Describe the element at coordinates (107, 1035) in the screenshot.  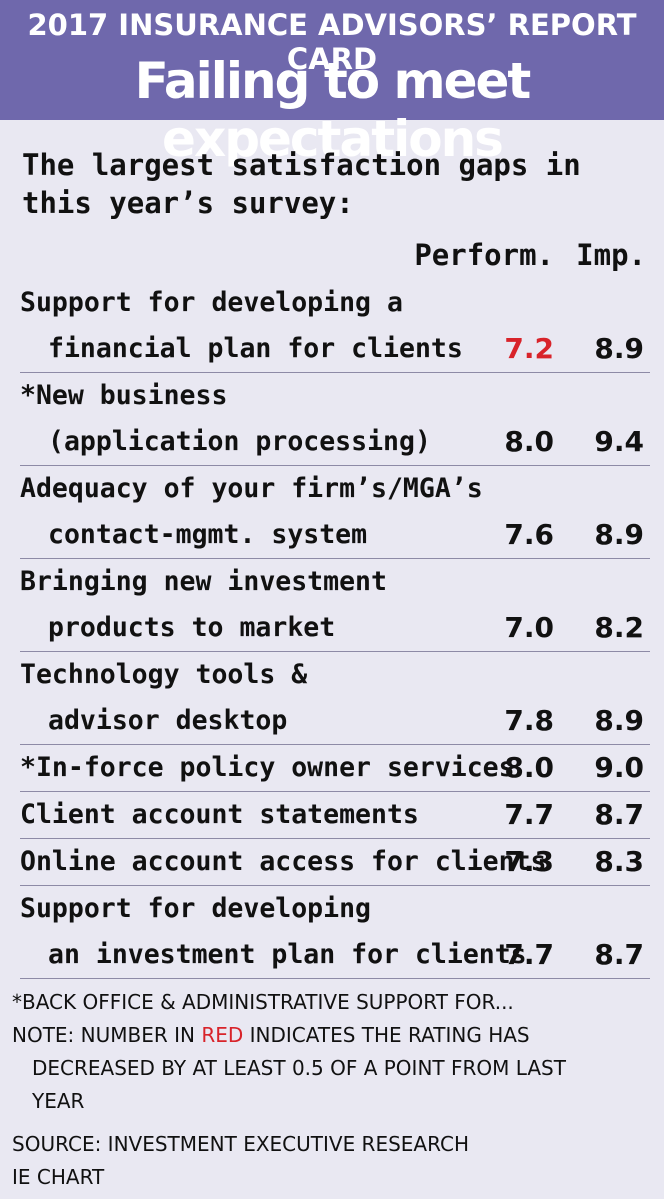
I see `note-prefix: NOTE: NUMBER IN` at that location.